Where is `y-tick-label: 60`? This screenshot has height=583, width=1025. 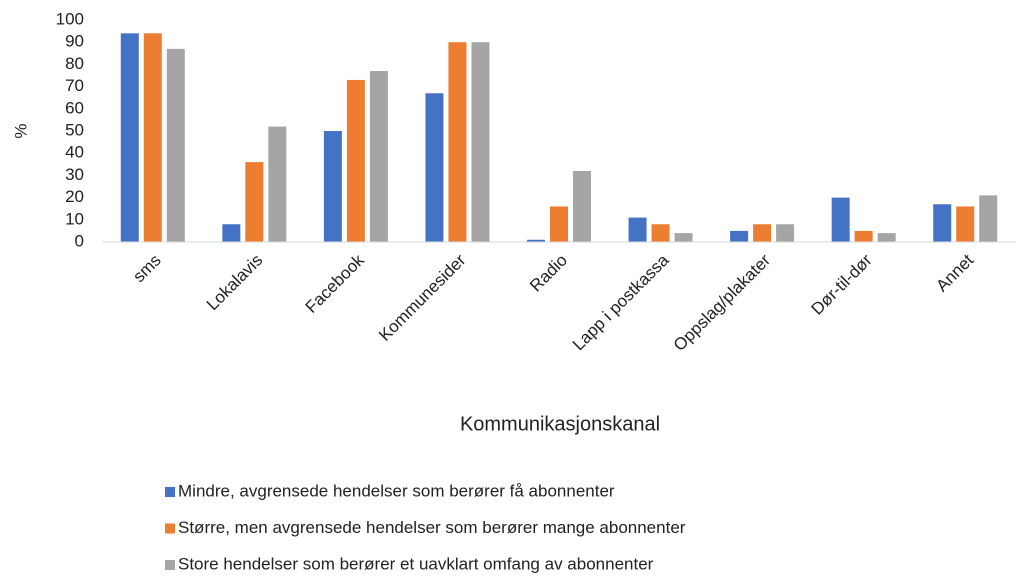
y-tick-label: 60 is located at coordinates (74, 107).